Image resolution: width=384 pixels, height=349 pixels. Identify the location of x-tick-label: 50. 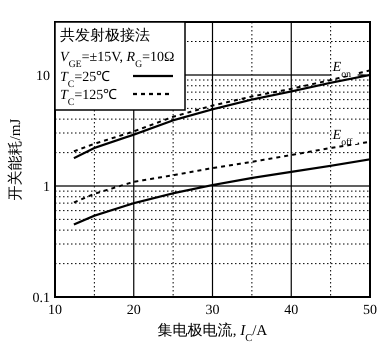
(370, 310).